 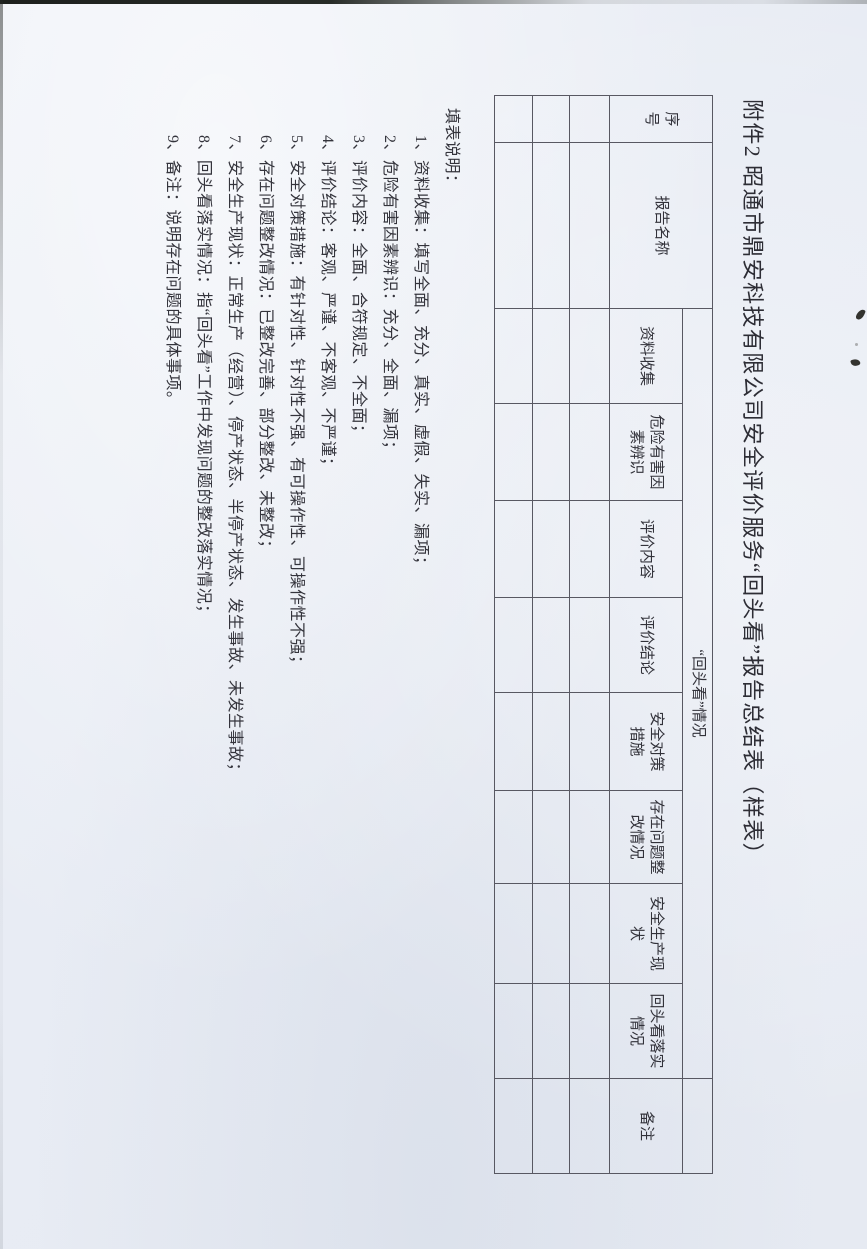 I want to click on header-cell-above-remark-empty, so click(x=697, y=1126).